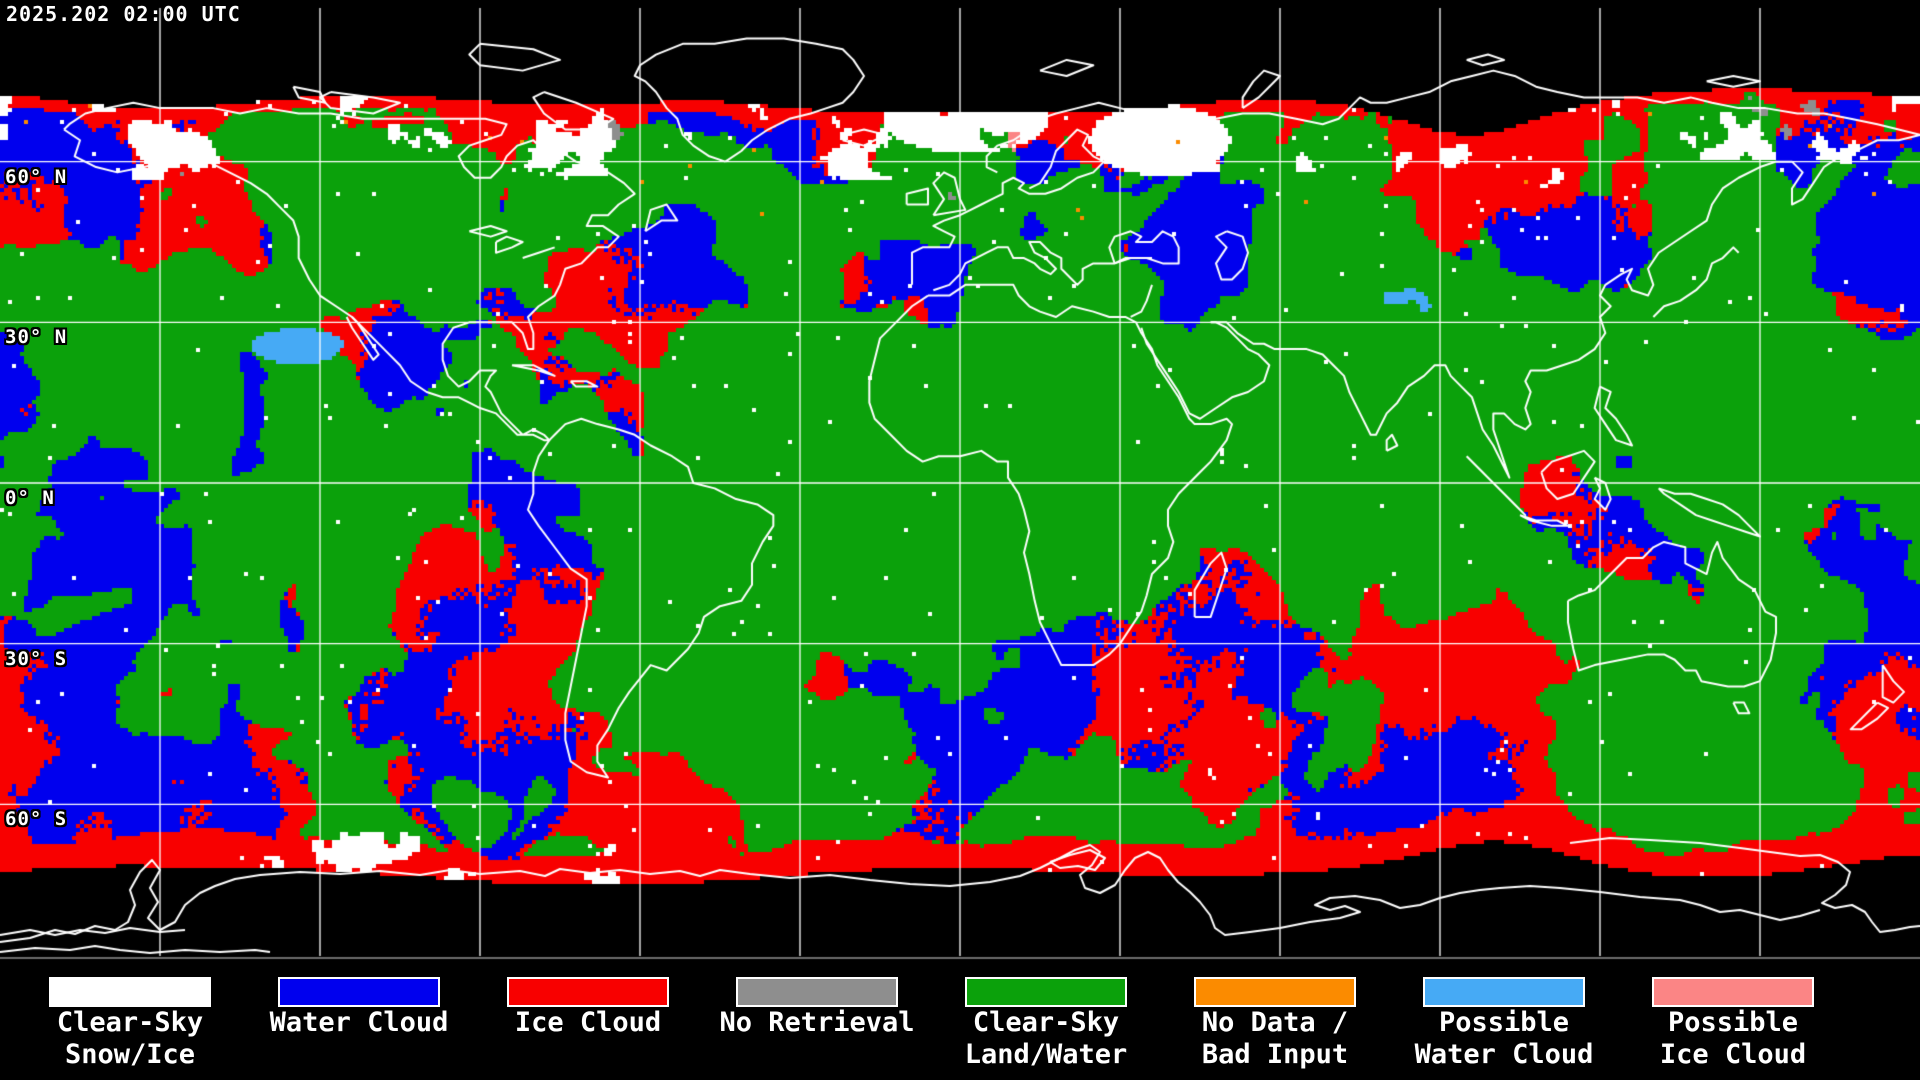 This screenshot has width=1920, height=1080. What do you see at coordinates (817, 1022) in the screenshot?
I see `legend-label: No Retrieval` at bounding box center [817, 1022].